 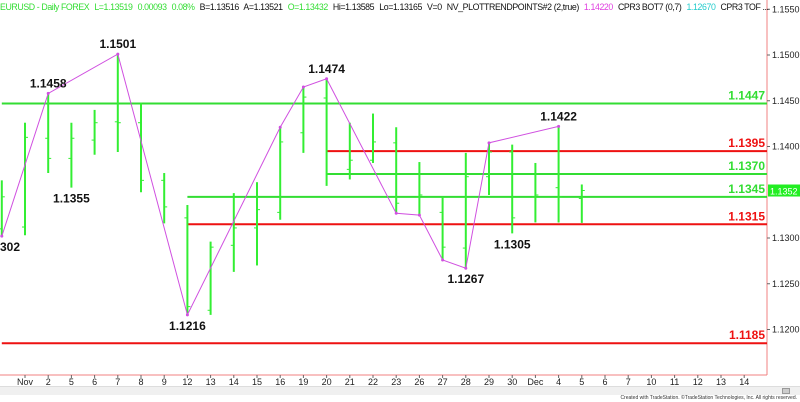 What do you see at coordinates (786, 147) in the screenshot?
I see `y-tick-label: 1.1400` at bounding box center [786, 147].